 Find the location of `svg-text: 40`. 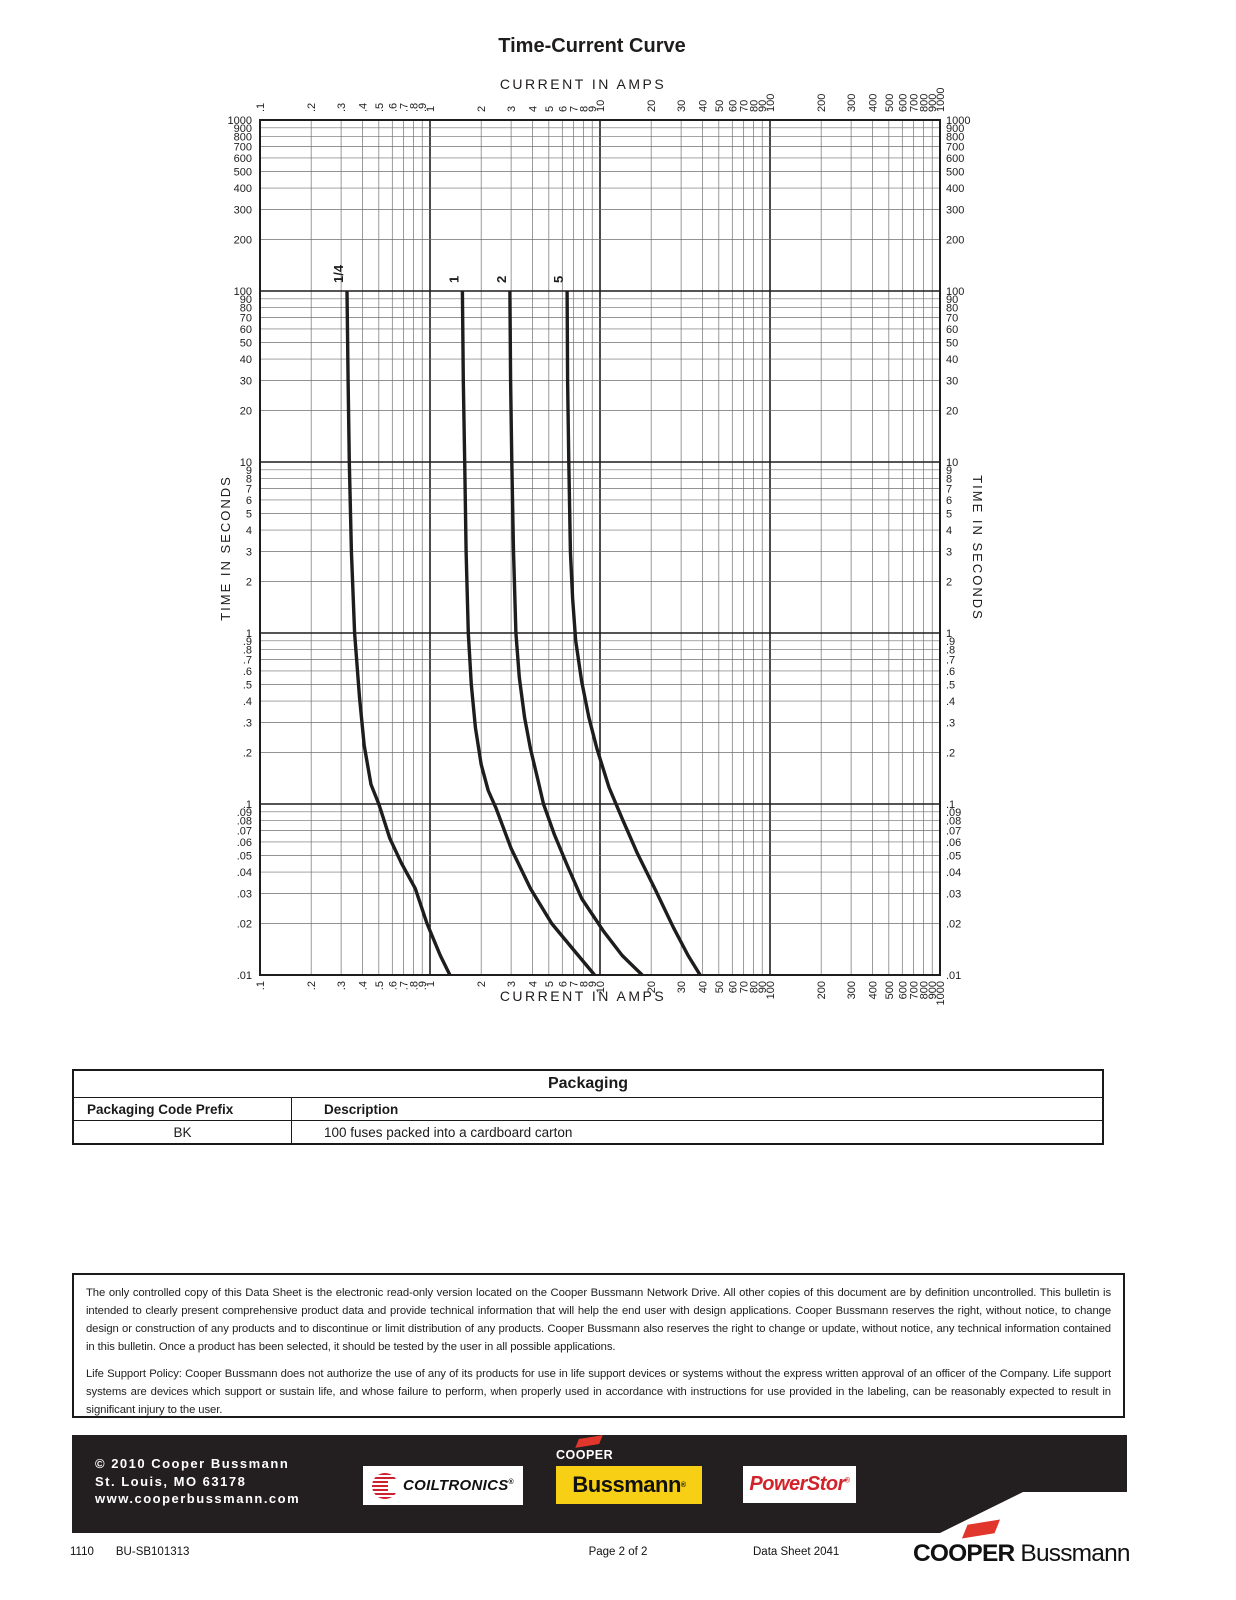

svg-text: 40 is located at coordinates (952, 360).